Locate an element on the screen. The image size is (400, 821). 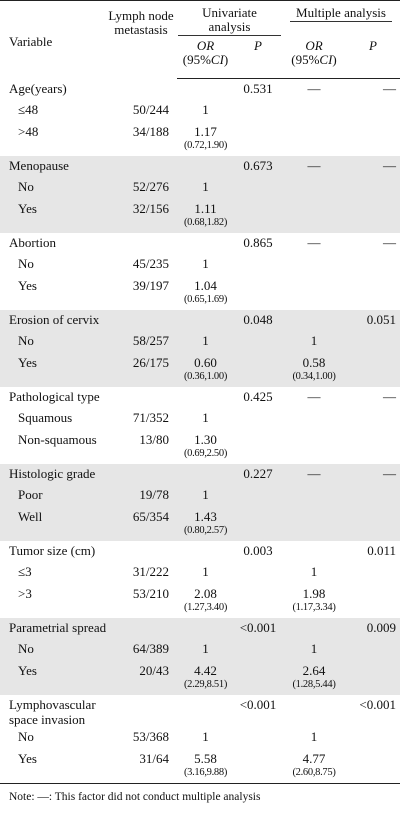
or-uni-value: 1.43 is located at coordinates (205, 516).